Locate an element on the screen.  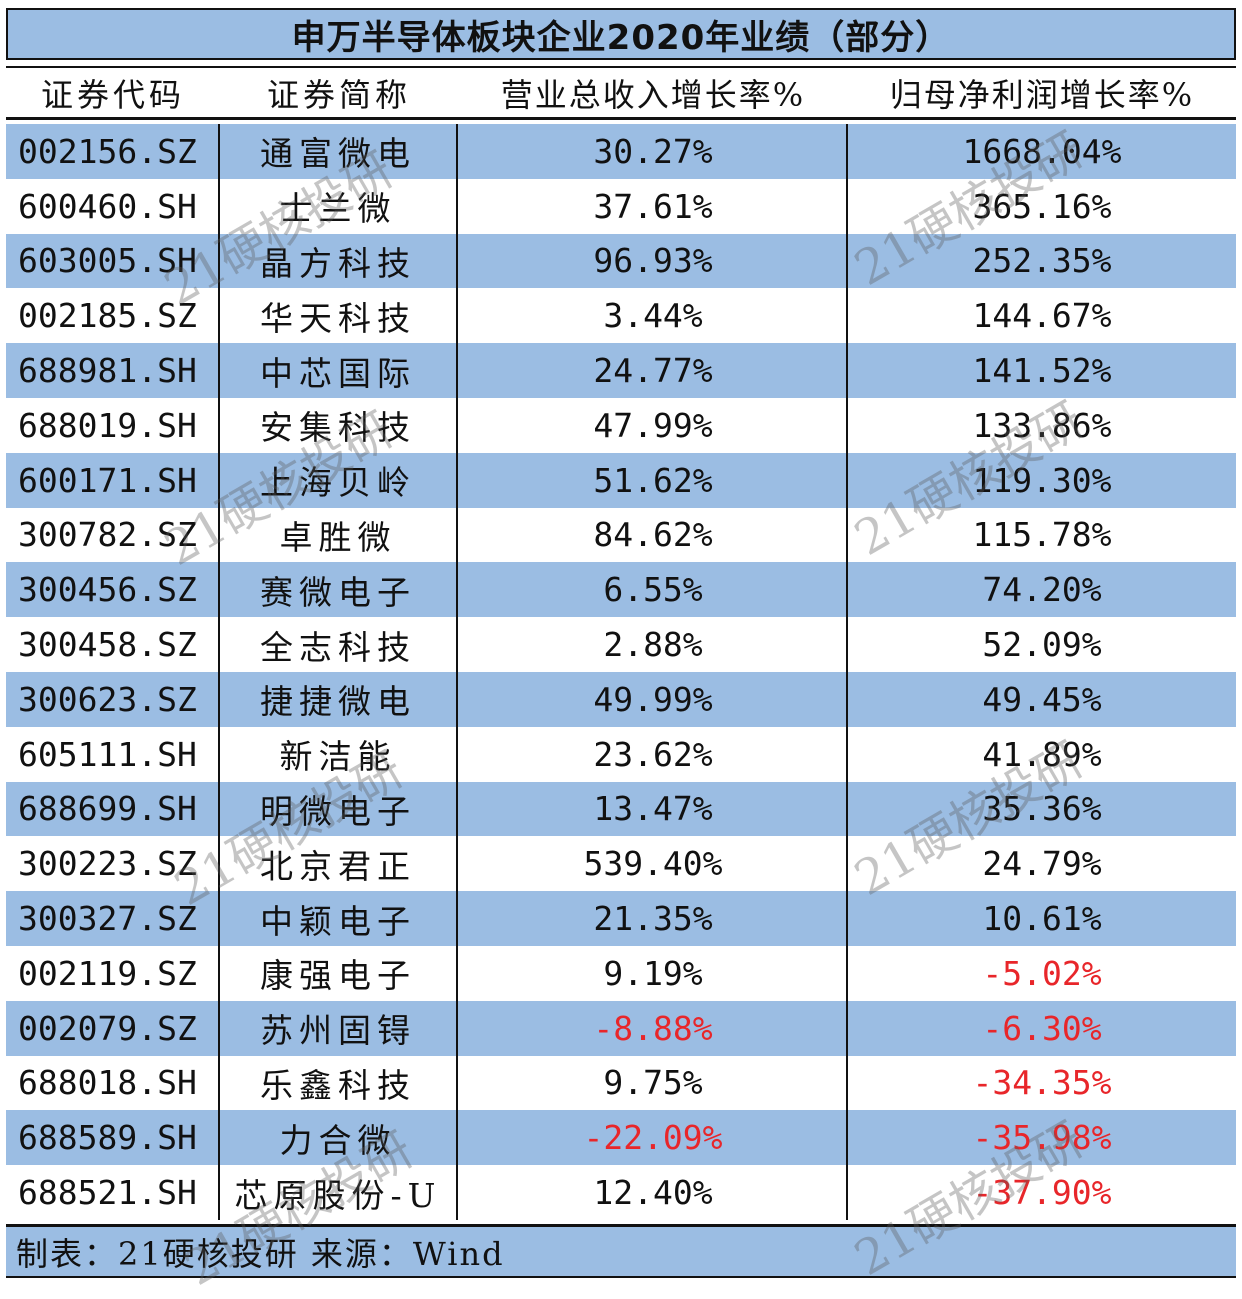
cell-revenue-growth: -8.88% is located at coordinates (653, 1028).